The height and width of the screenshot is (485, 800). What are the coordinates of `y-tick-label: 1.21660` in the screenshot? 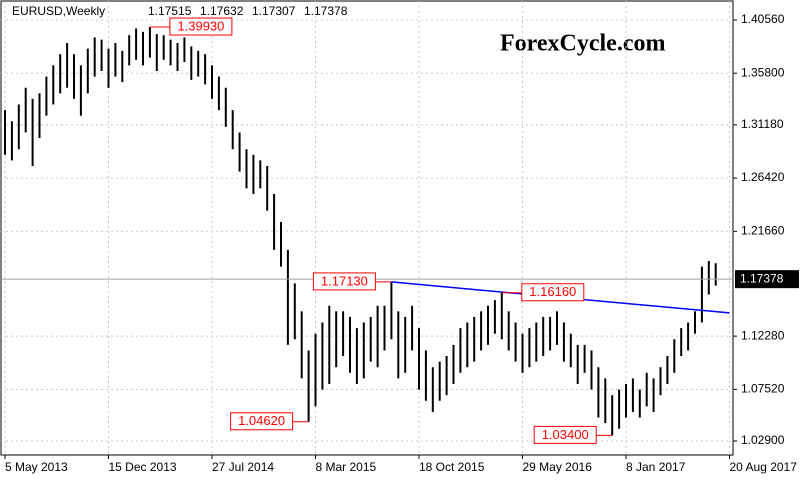 It's located at (763, 230).